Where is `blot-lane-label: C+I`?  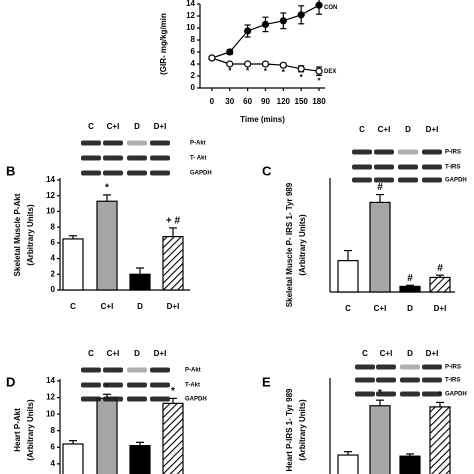 blot-lane-label: C+I is located at coordinates (113, 353).